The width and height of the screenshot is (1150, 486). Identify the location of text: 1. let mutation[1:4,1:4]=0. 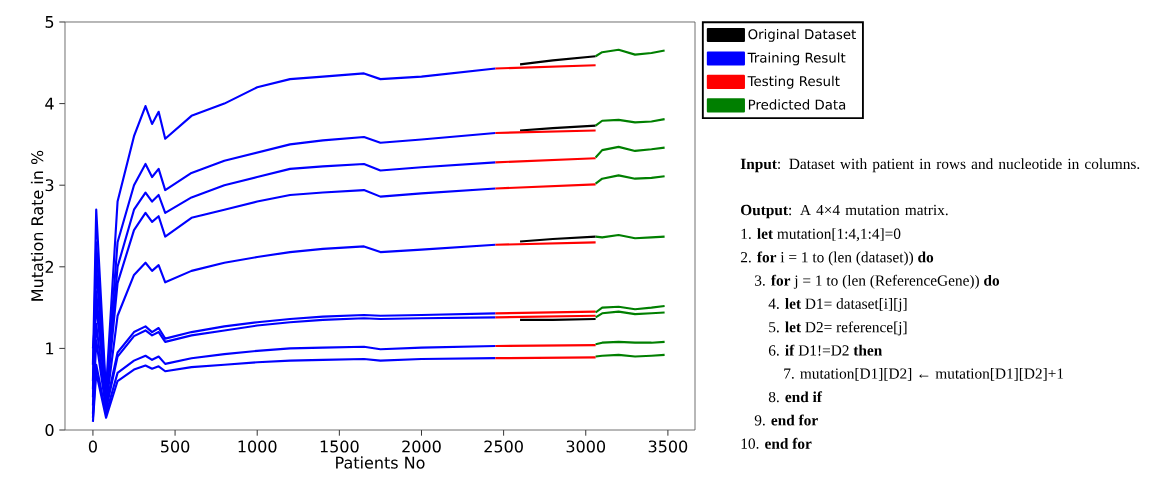
(821, 235).